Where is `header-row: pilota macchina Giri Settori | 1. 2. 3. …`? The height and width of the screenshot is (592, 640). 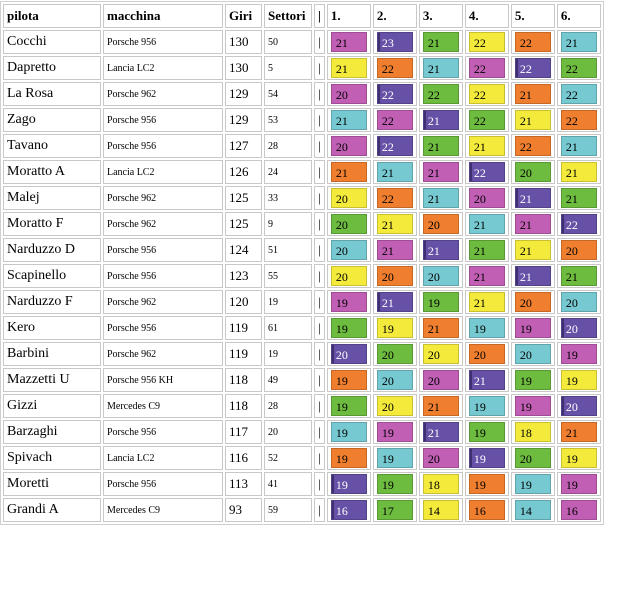 header-row: pilota macchina Giri Settori | 1. 2. 3. … is located at coordinates (302, 16).